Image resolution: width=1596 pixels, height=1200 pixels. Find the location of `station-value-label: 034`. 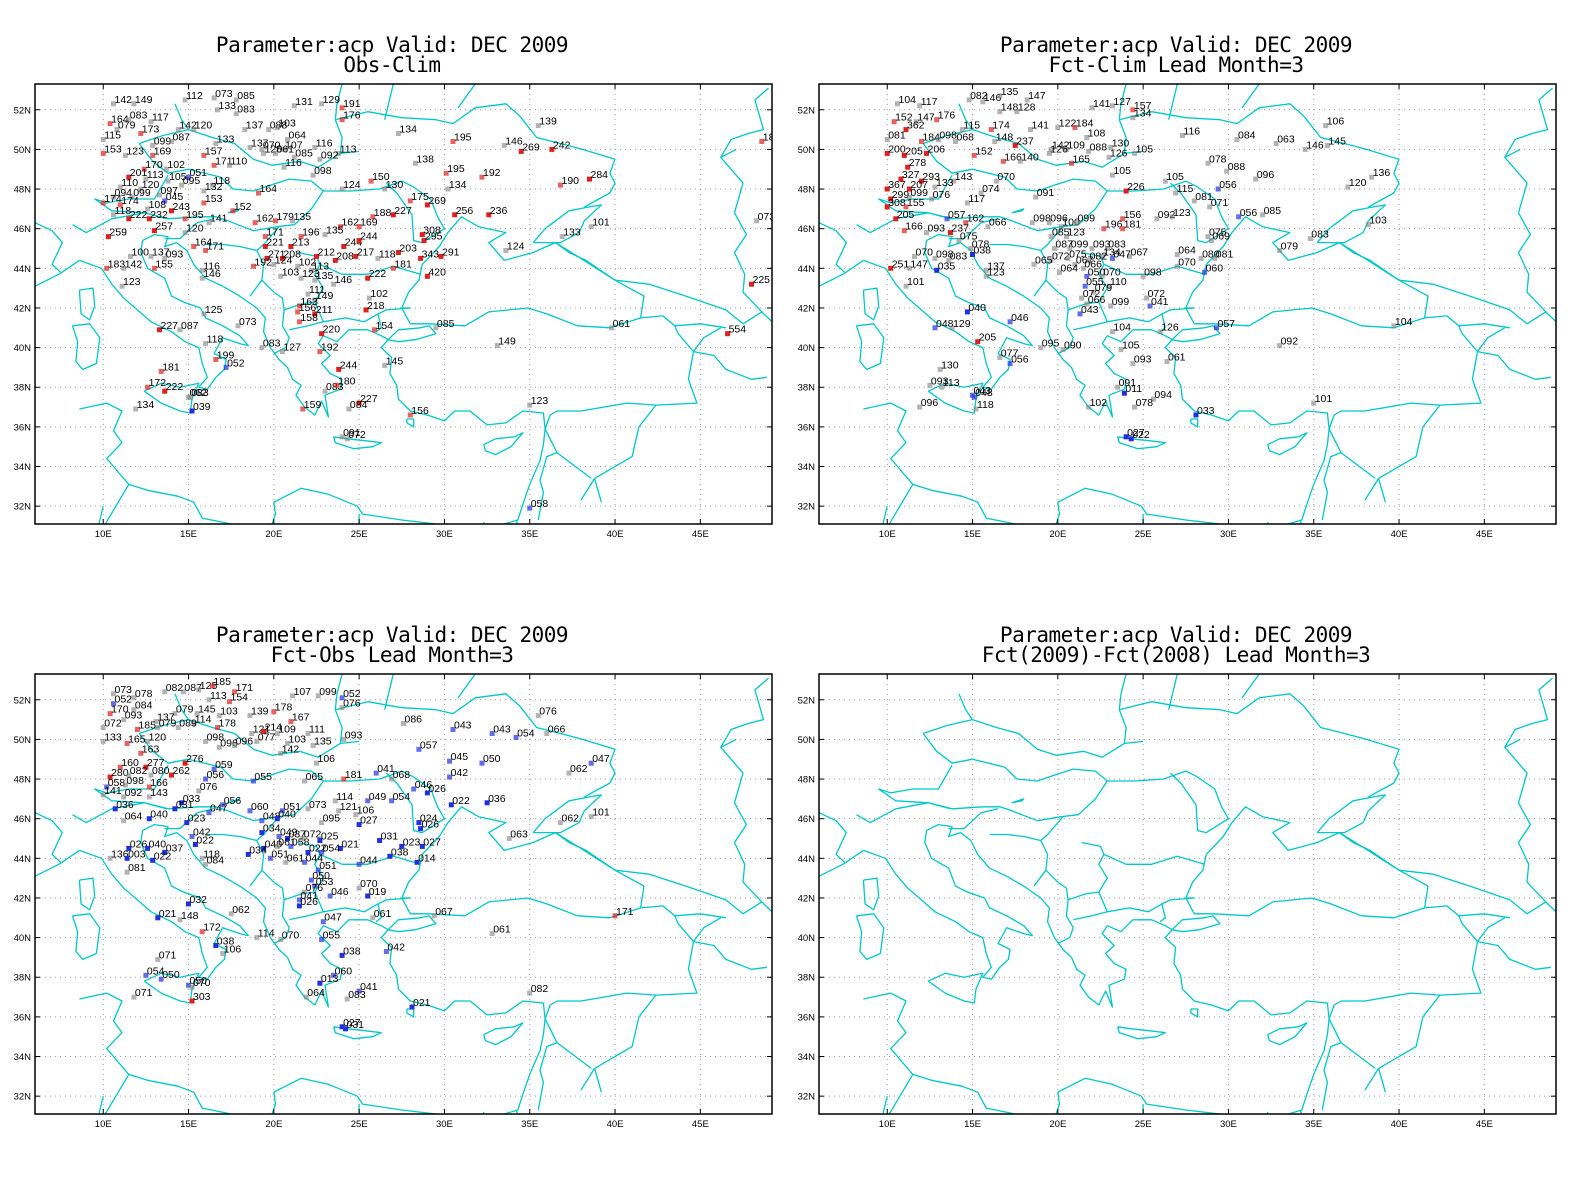

station-value-label: 034 is located at coordinates (272, 829).